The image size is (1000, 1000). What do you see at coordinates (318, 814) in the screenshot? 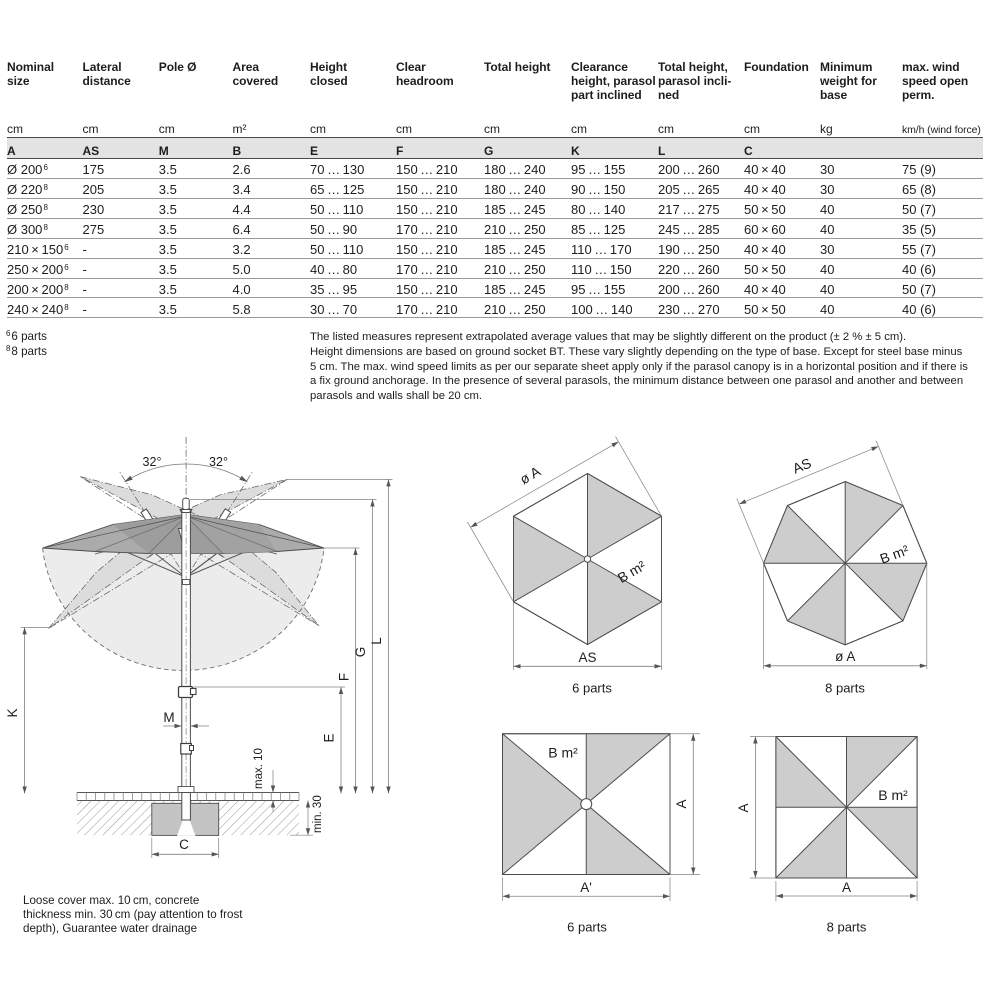
I see `svg-text: min. 30` at bounding box center [318, 814].